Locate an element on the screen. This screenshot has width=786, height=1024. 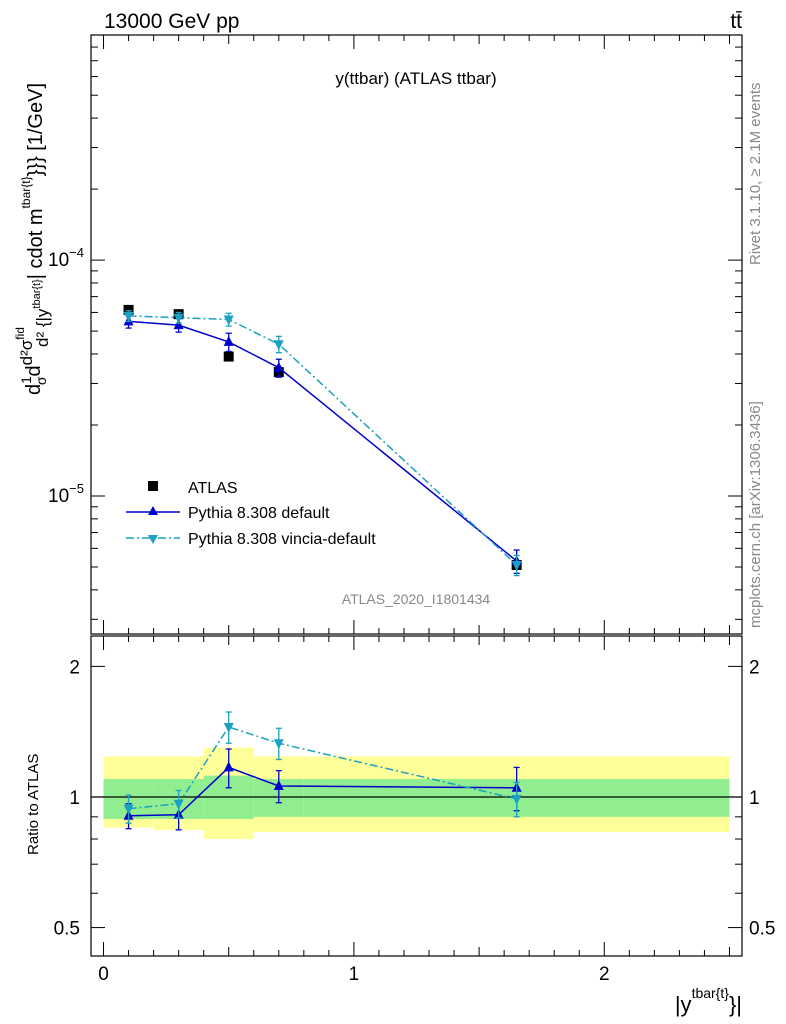
analysis-tag: ATLAS_2020_I1801434 is located at coordinates (416, 599).